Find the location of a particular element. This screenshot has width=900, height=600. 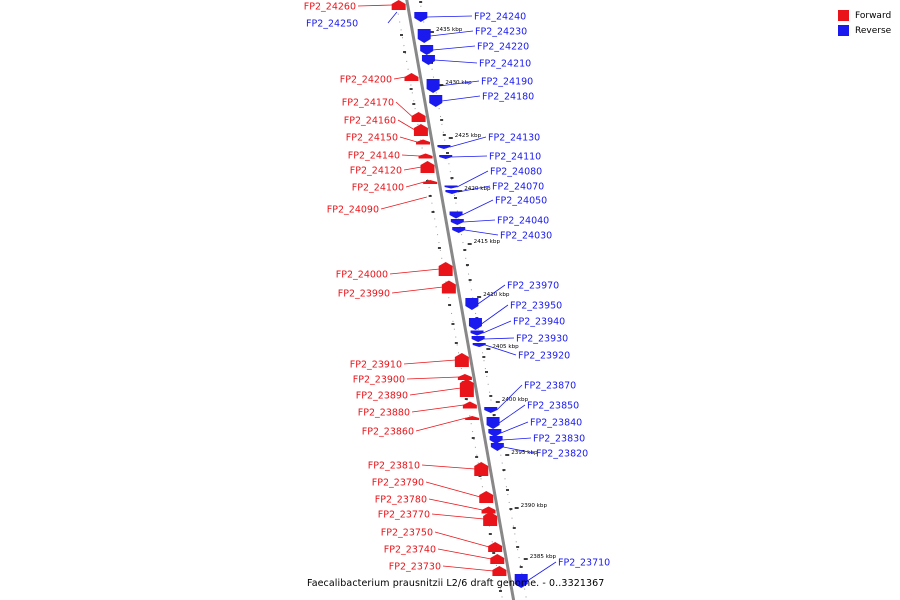

genome-backbone is located at coordinates (460, 300).